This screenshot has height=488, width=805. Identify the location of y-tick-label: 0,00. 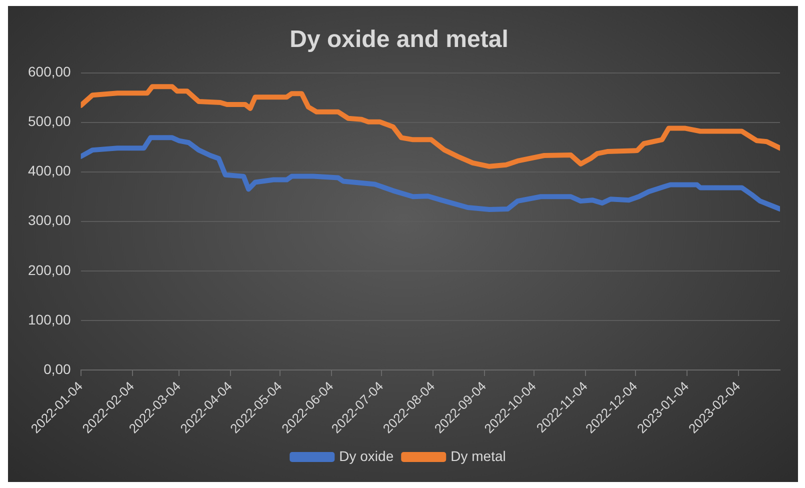
(58, 368).